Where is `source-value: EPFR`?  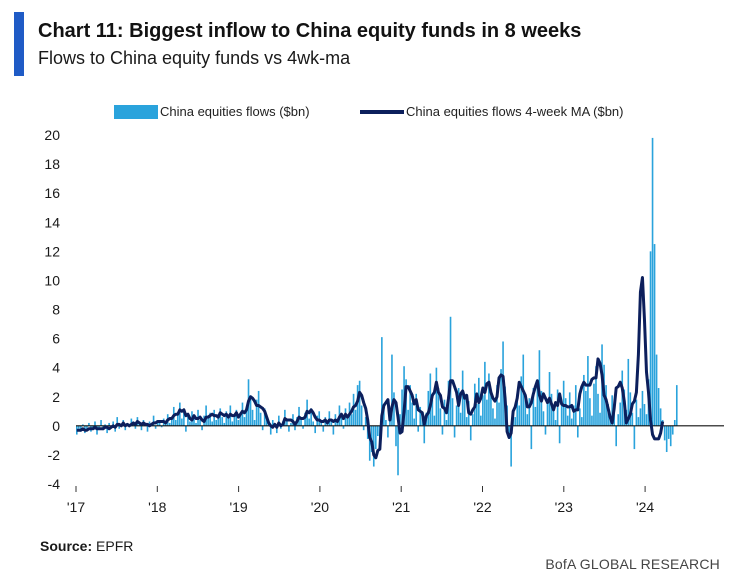 source-value: EPFR is located at coordinates (115, 546).